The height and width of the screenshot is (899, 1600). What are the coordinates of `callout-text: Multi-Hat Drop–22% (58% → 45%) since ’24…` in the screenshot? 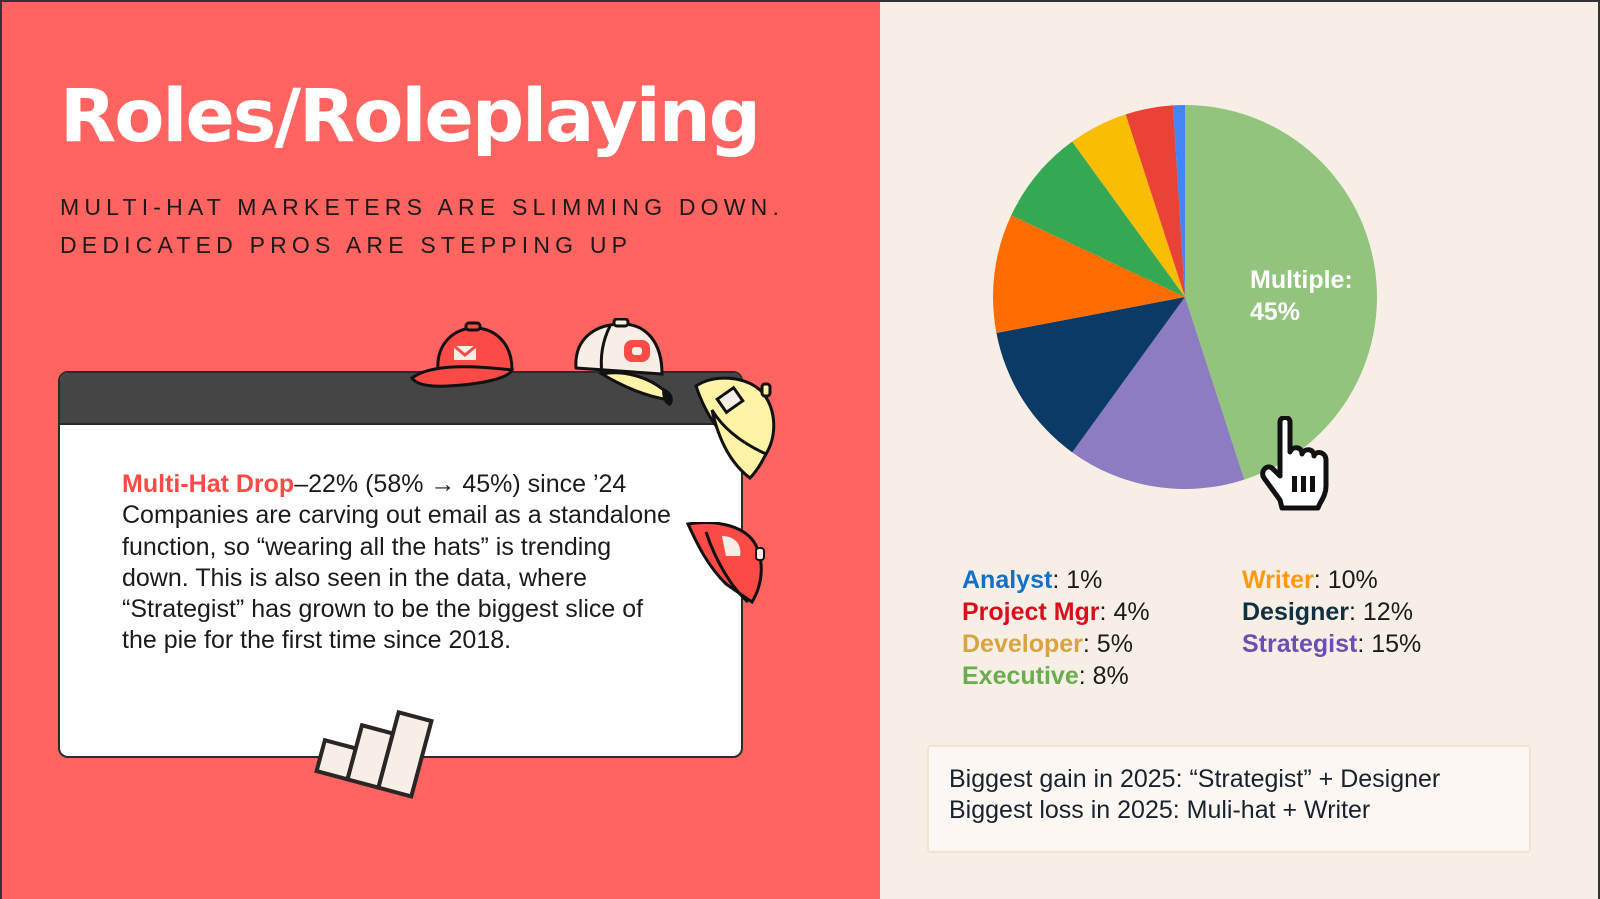 It's located at (402, 563).